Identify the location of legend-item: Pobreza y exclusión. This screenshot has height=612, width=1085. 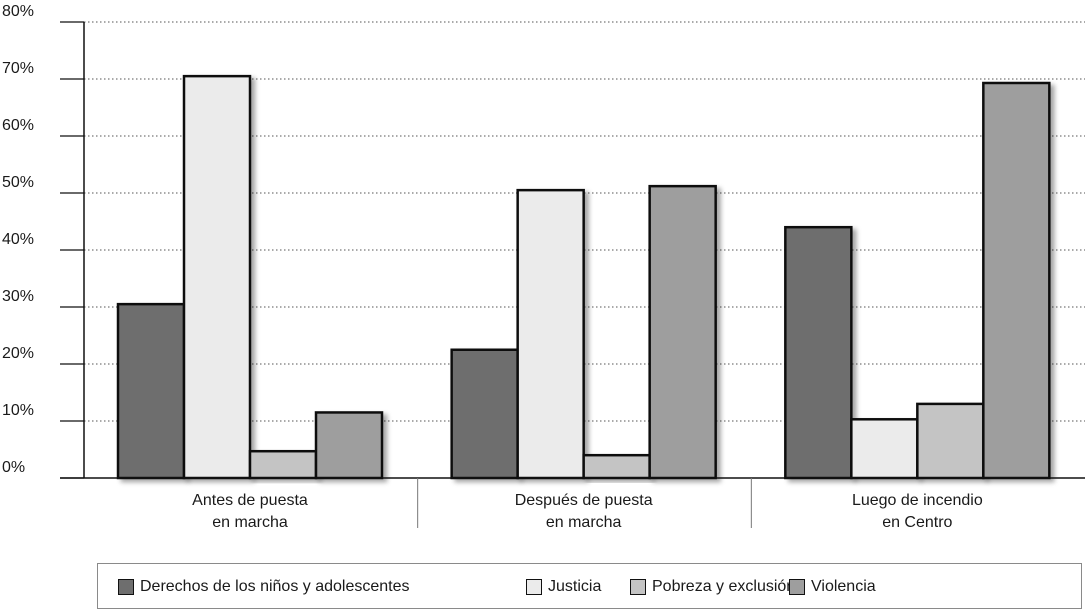
(712, 587).